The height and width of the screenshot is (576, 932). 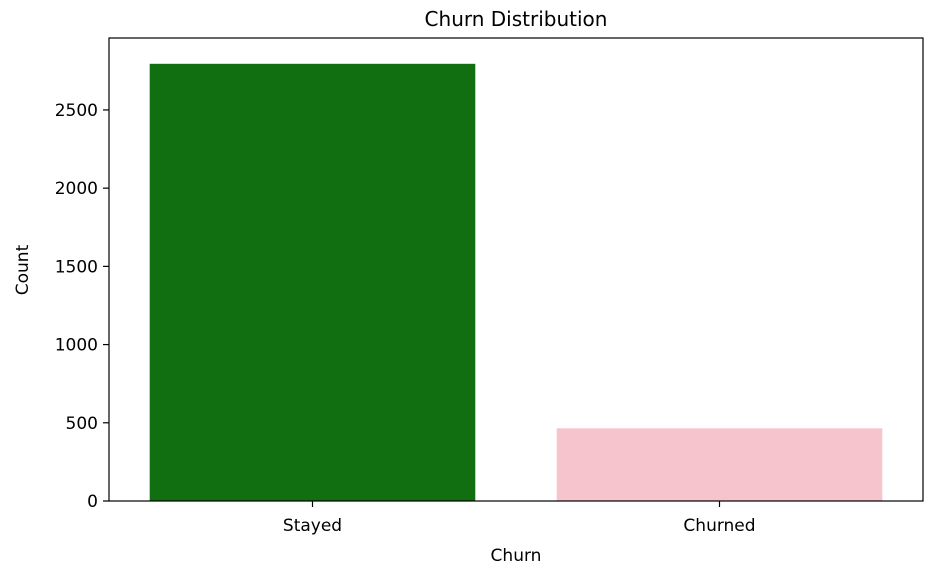 I want to click on chart-title: Churn Distribution, so click(x=516, y=19).